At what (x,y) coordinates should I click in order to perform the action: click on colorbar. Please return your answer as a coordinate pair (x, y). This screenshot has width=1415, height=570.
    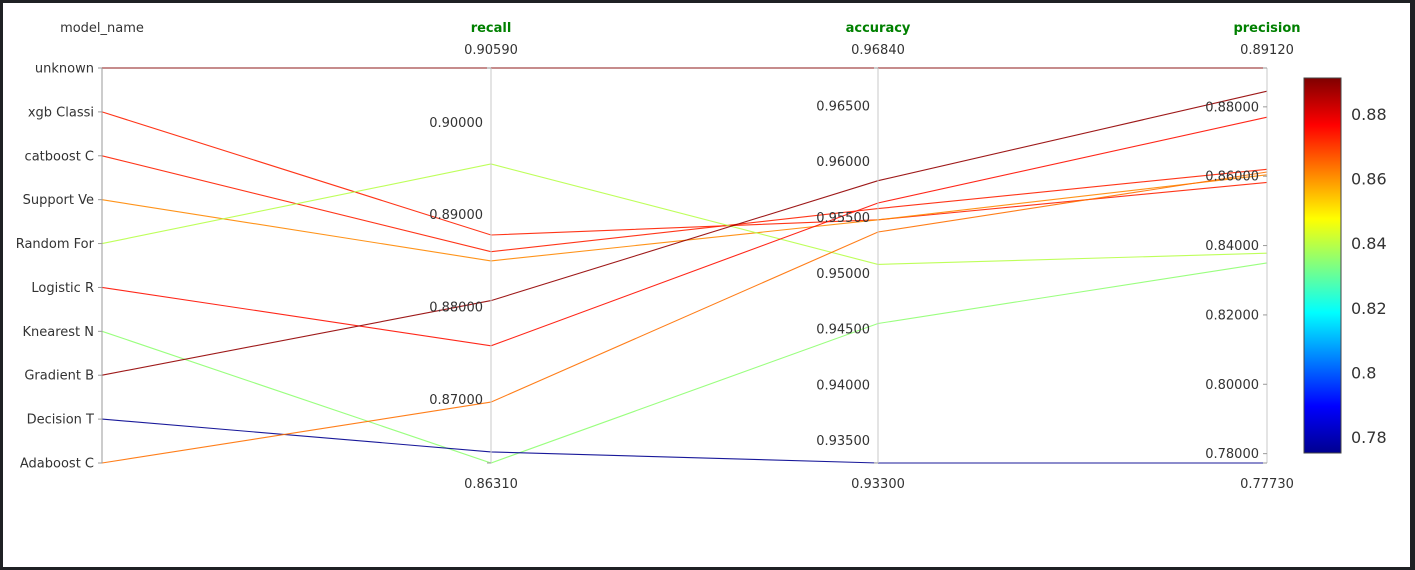
    Looking at the image, I should click on (1322, 265).